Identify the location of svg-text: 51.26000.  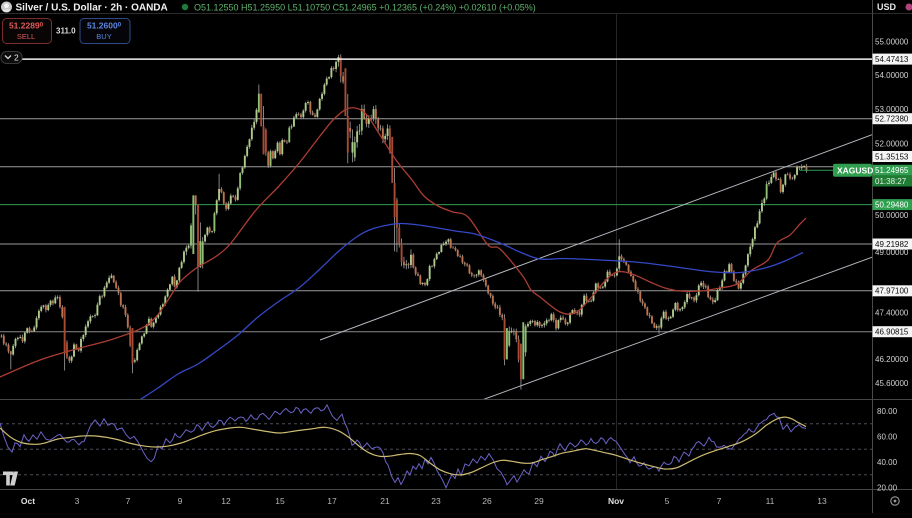
(104, 26).